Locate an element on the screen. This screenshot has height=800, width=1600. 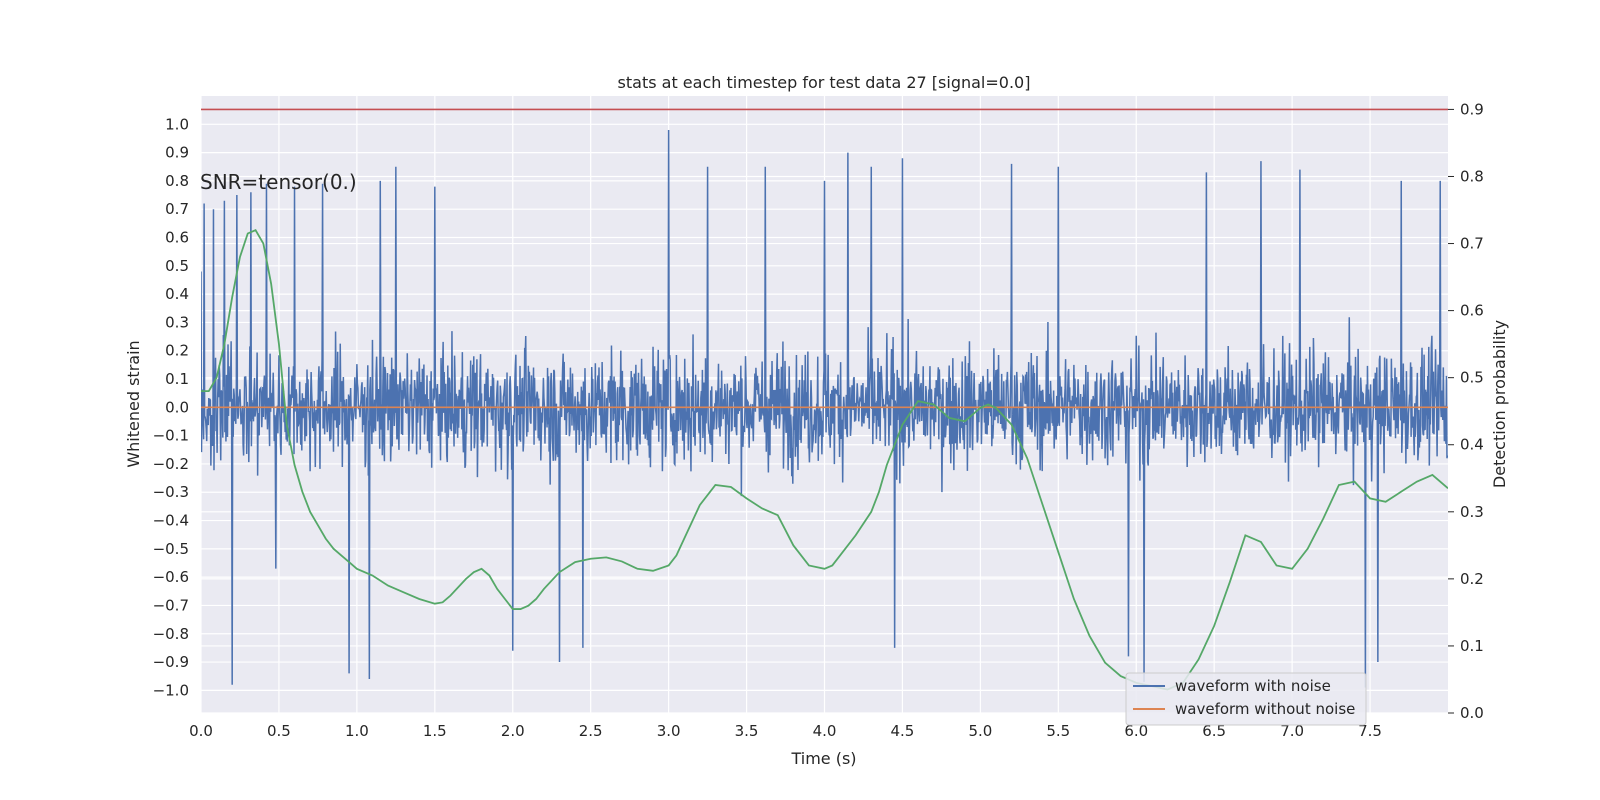
y2-tick-label: 0.4 is located at coordinates (1472, 445).